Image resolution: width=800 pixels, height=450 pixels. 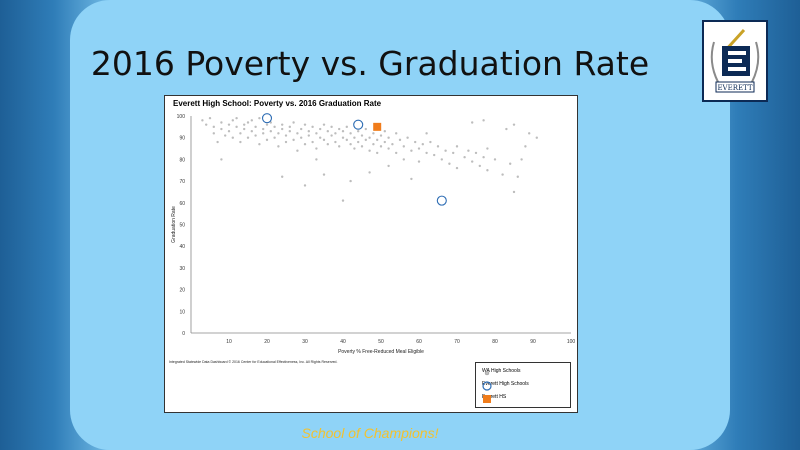 What do you see at coordinates (370, 433) in the screenshot?
I see `school-tagline: School of Champions!` at bounding box center [370, 433].